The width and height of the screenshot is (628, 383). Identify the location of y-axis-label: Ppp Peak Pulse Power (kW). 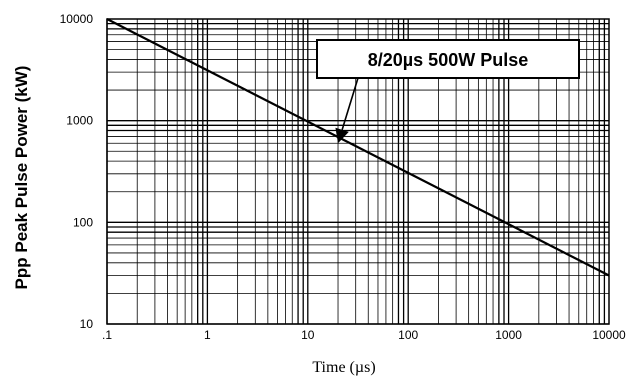
(21, 178).